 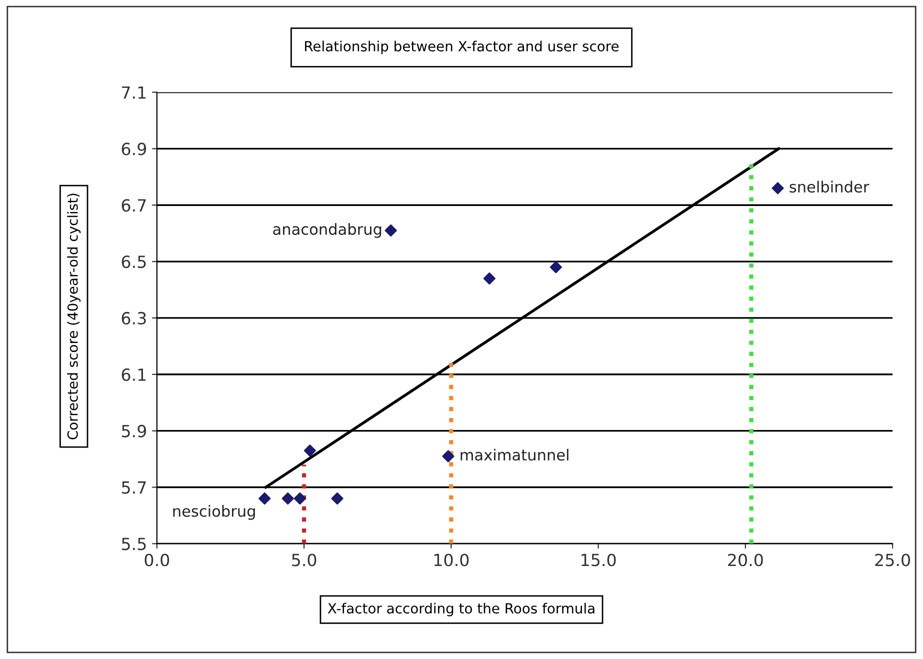 What do you see at coordinates (134, 431) in the screenshot?
I see `y-tick-label: 5.9` at bounding box center [134, 431].